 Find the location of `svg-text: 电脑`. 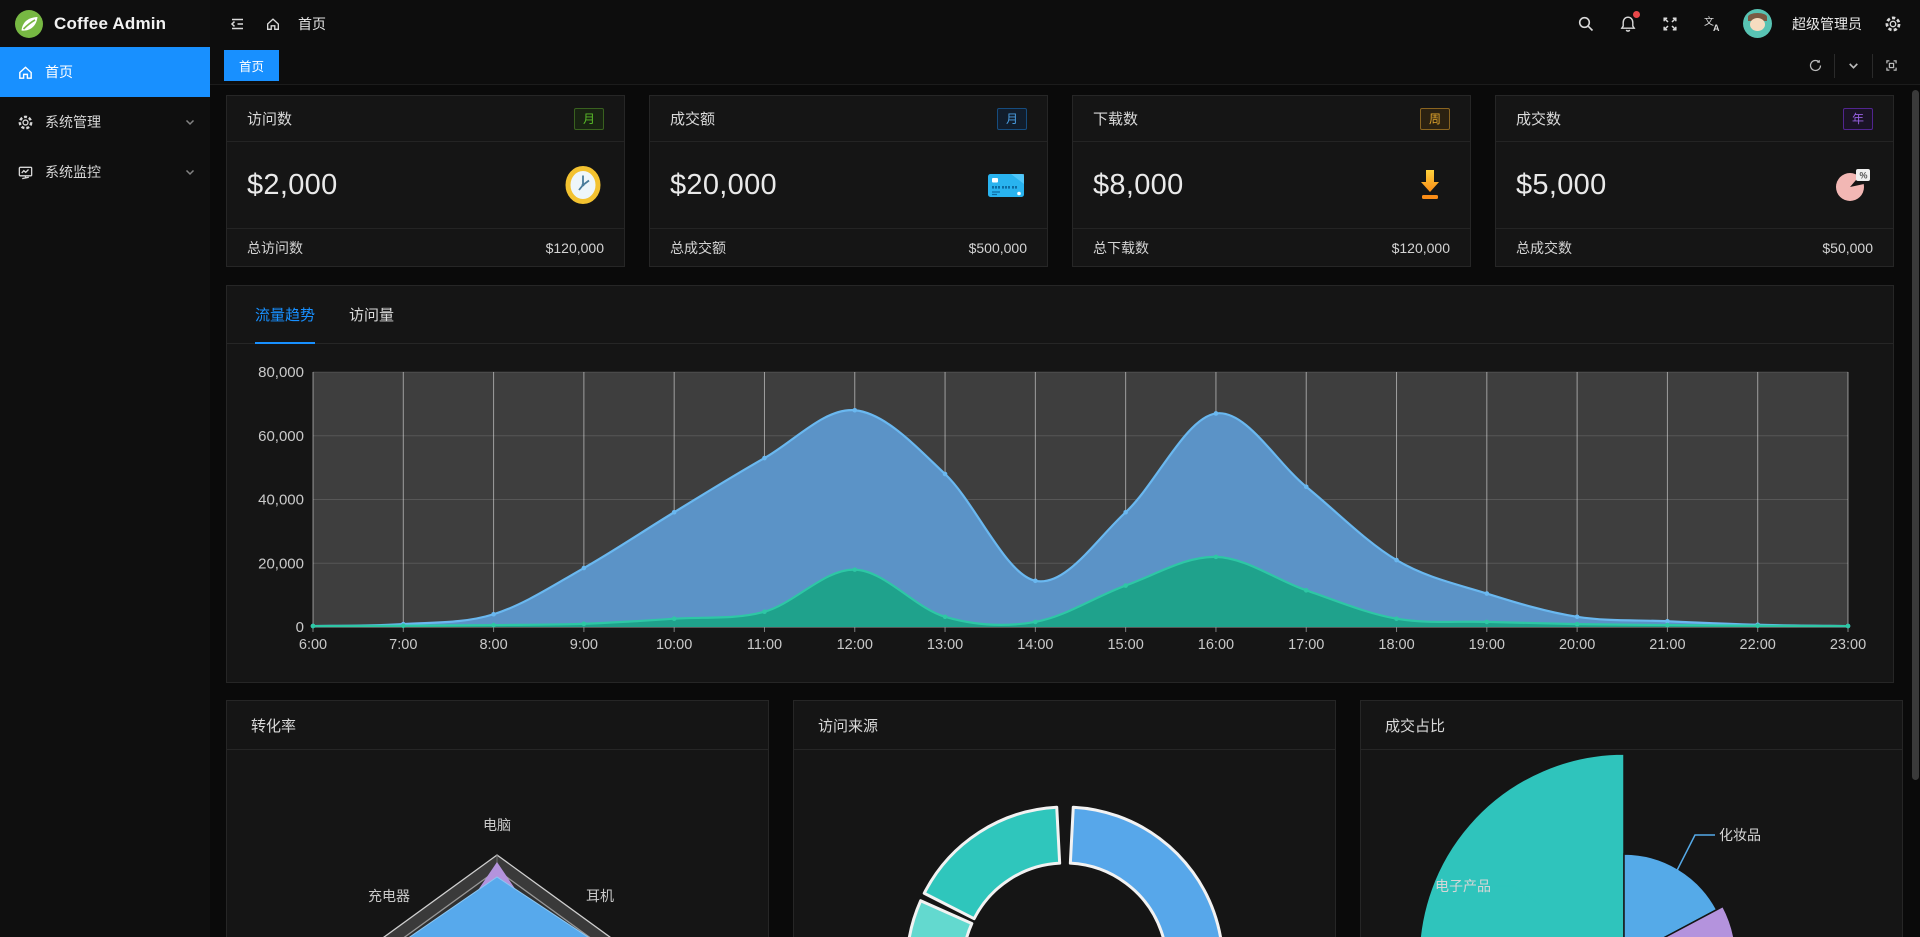

svg-text: 电脑 is located at coordinates (497, 825).